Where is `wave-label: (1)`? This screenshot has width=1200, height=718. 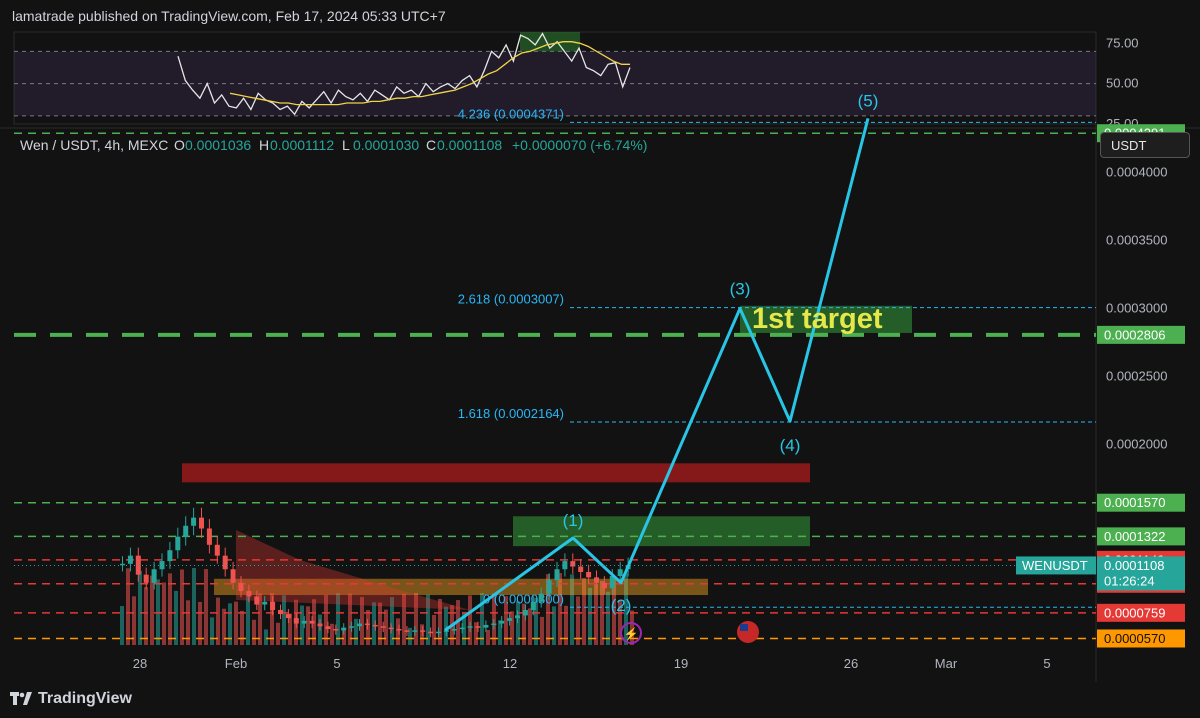 wave-label: (1) is located at coordinates (573, 520).